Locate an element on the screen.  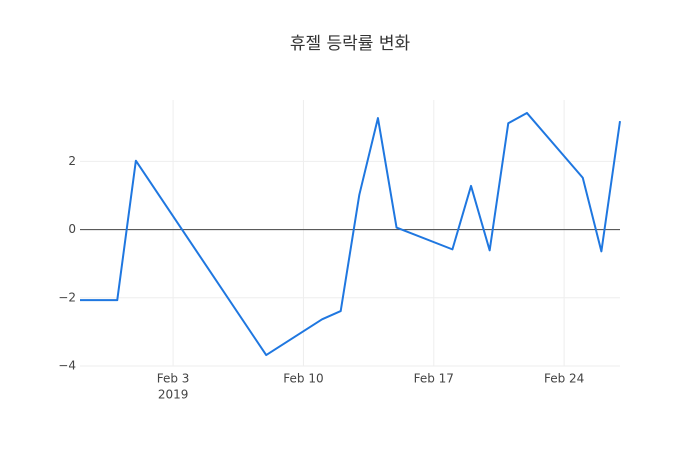
x-tick-label: Feb 3 is located at coordinates (173, 379).